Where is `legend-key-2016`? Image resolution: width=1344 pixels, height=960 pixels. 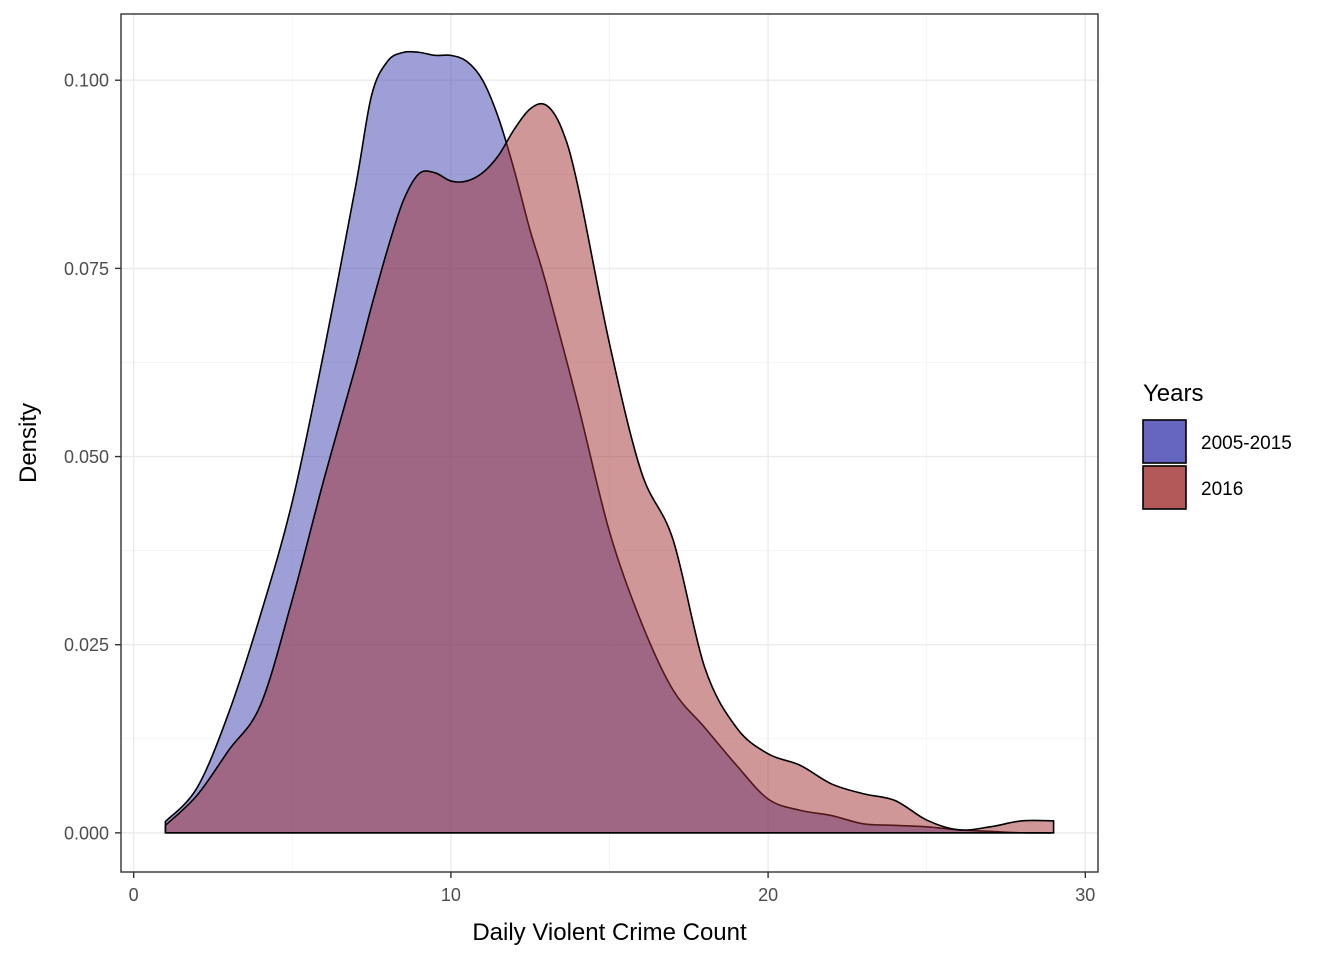
legend-key-2016 is located at coordinates (1164, 487).